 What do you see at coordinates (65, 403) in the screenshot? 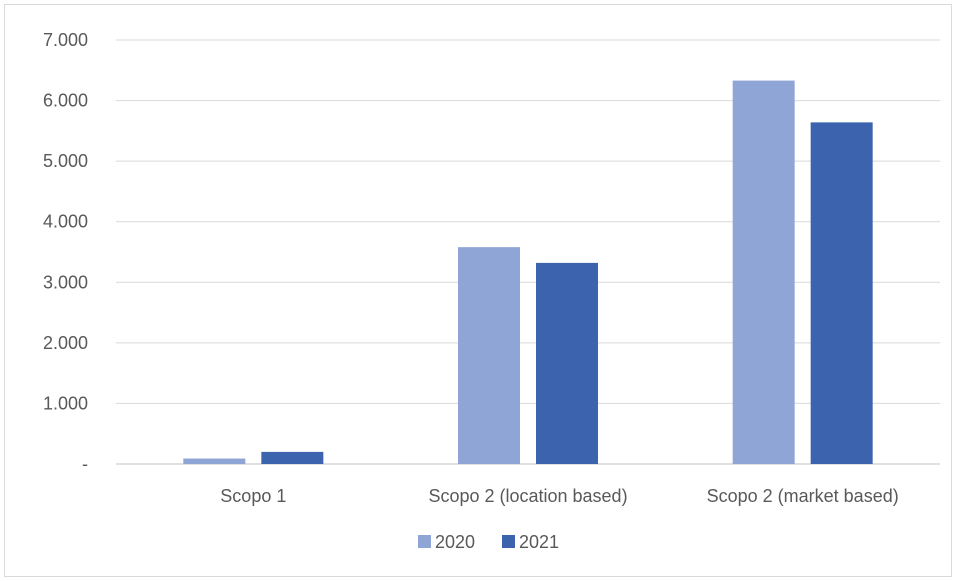
I see `y-tick-label: 1.000` at bounding box center [65, 403].